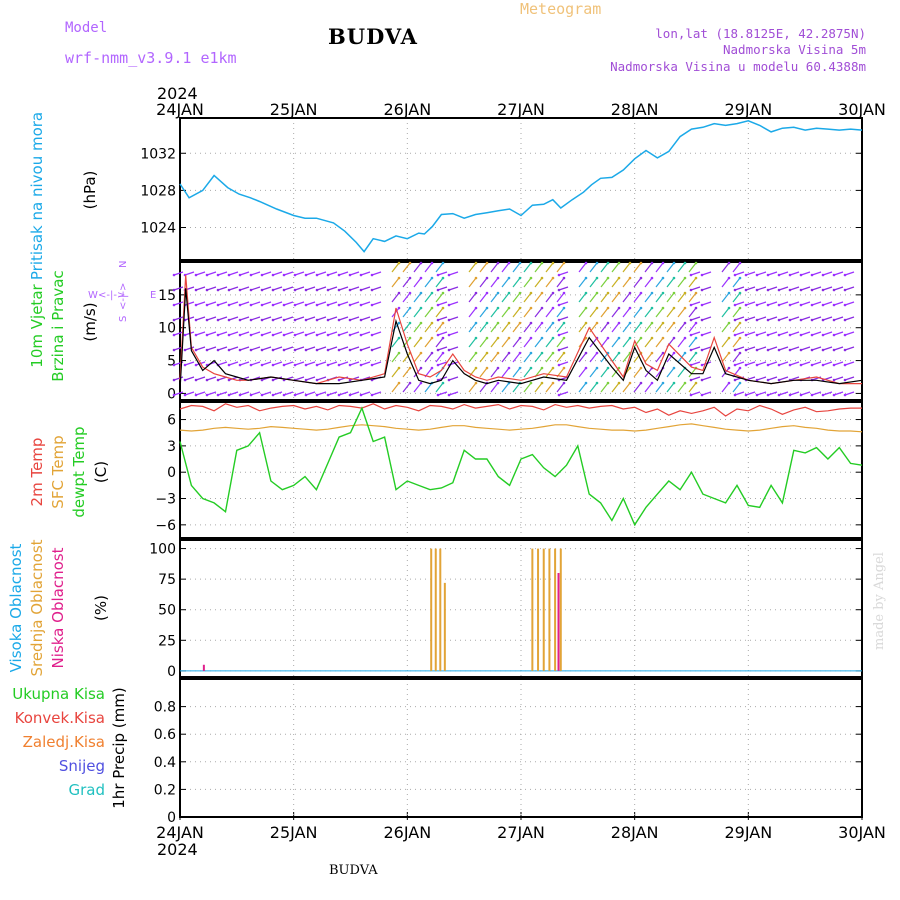 This screenshot has height=900, width=900. I want to click on wind-dir-e: E, so click(153, 295).